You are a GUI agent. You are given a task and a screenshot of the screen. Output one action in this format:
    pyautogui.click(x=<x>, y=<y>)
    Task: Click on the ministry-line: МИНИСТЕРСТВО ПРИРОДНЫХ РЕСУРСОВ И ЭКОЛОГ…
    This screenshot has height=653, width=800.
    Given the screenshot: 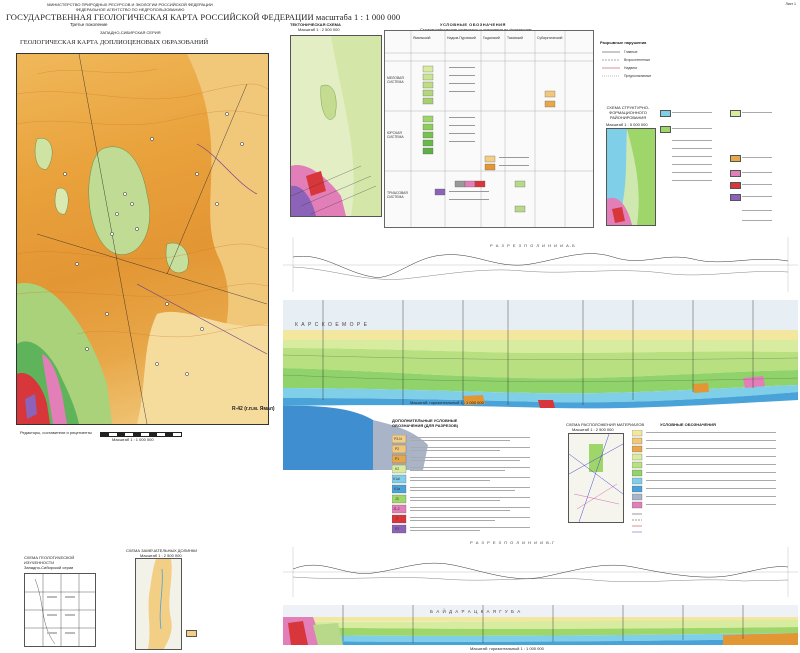 What is the action you would take?
    pyautogui.click(x=130, y=4)
    